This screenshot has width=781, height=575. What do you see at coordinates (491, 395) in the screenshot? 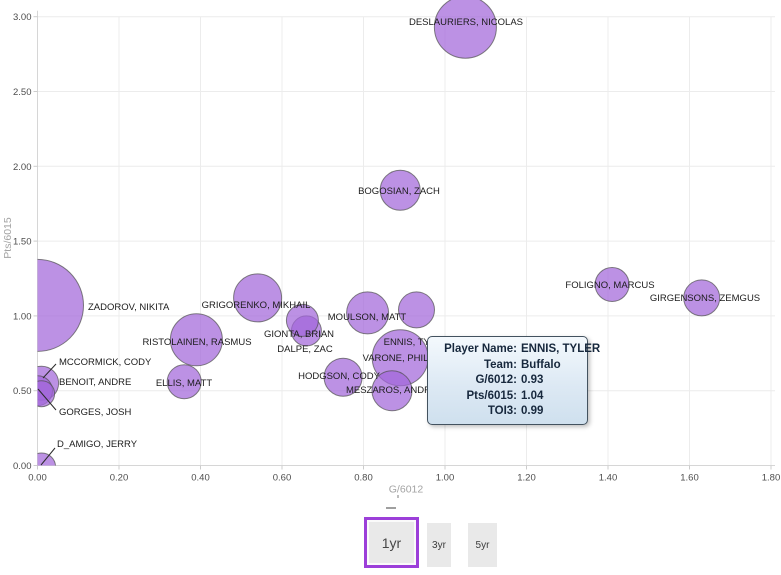
I see `tooltip-label: Pts/6015:` at bounding box center [491, 395].